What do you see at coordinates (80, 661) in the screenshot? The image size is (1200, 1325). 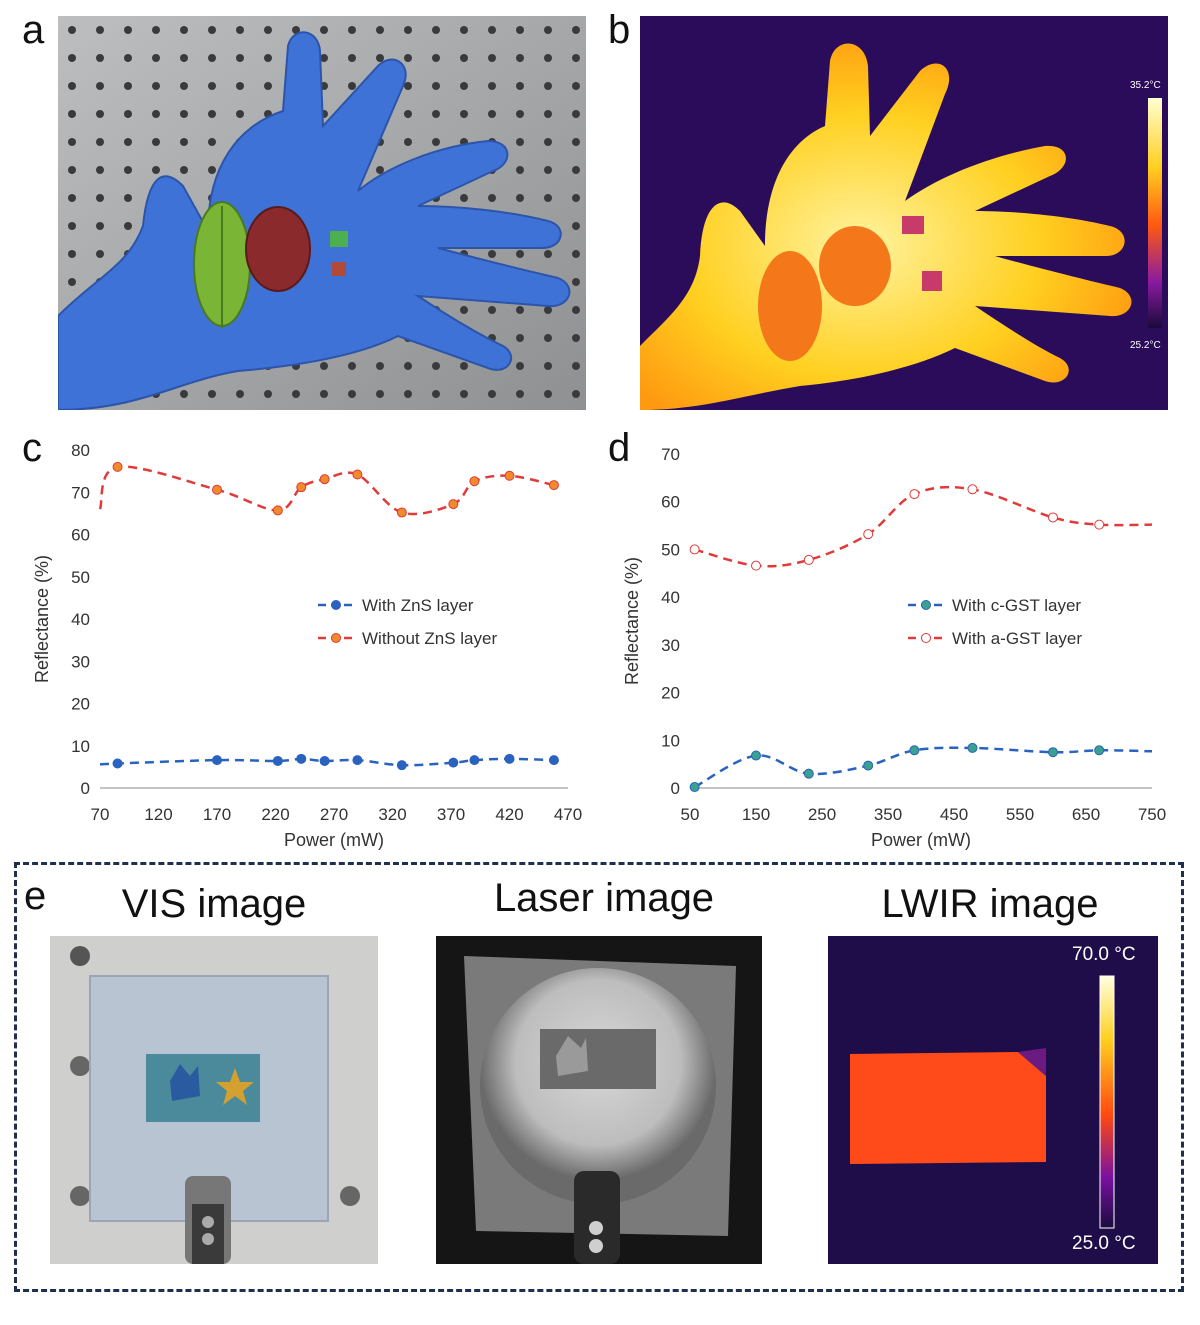 I see `y-tick-label: 30` at bounding box center [80, 661].